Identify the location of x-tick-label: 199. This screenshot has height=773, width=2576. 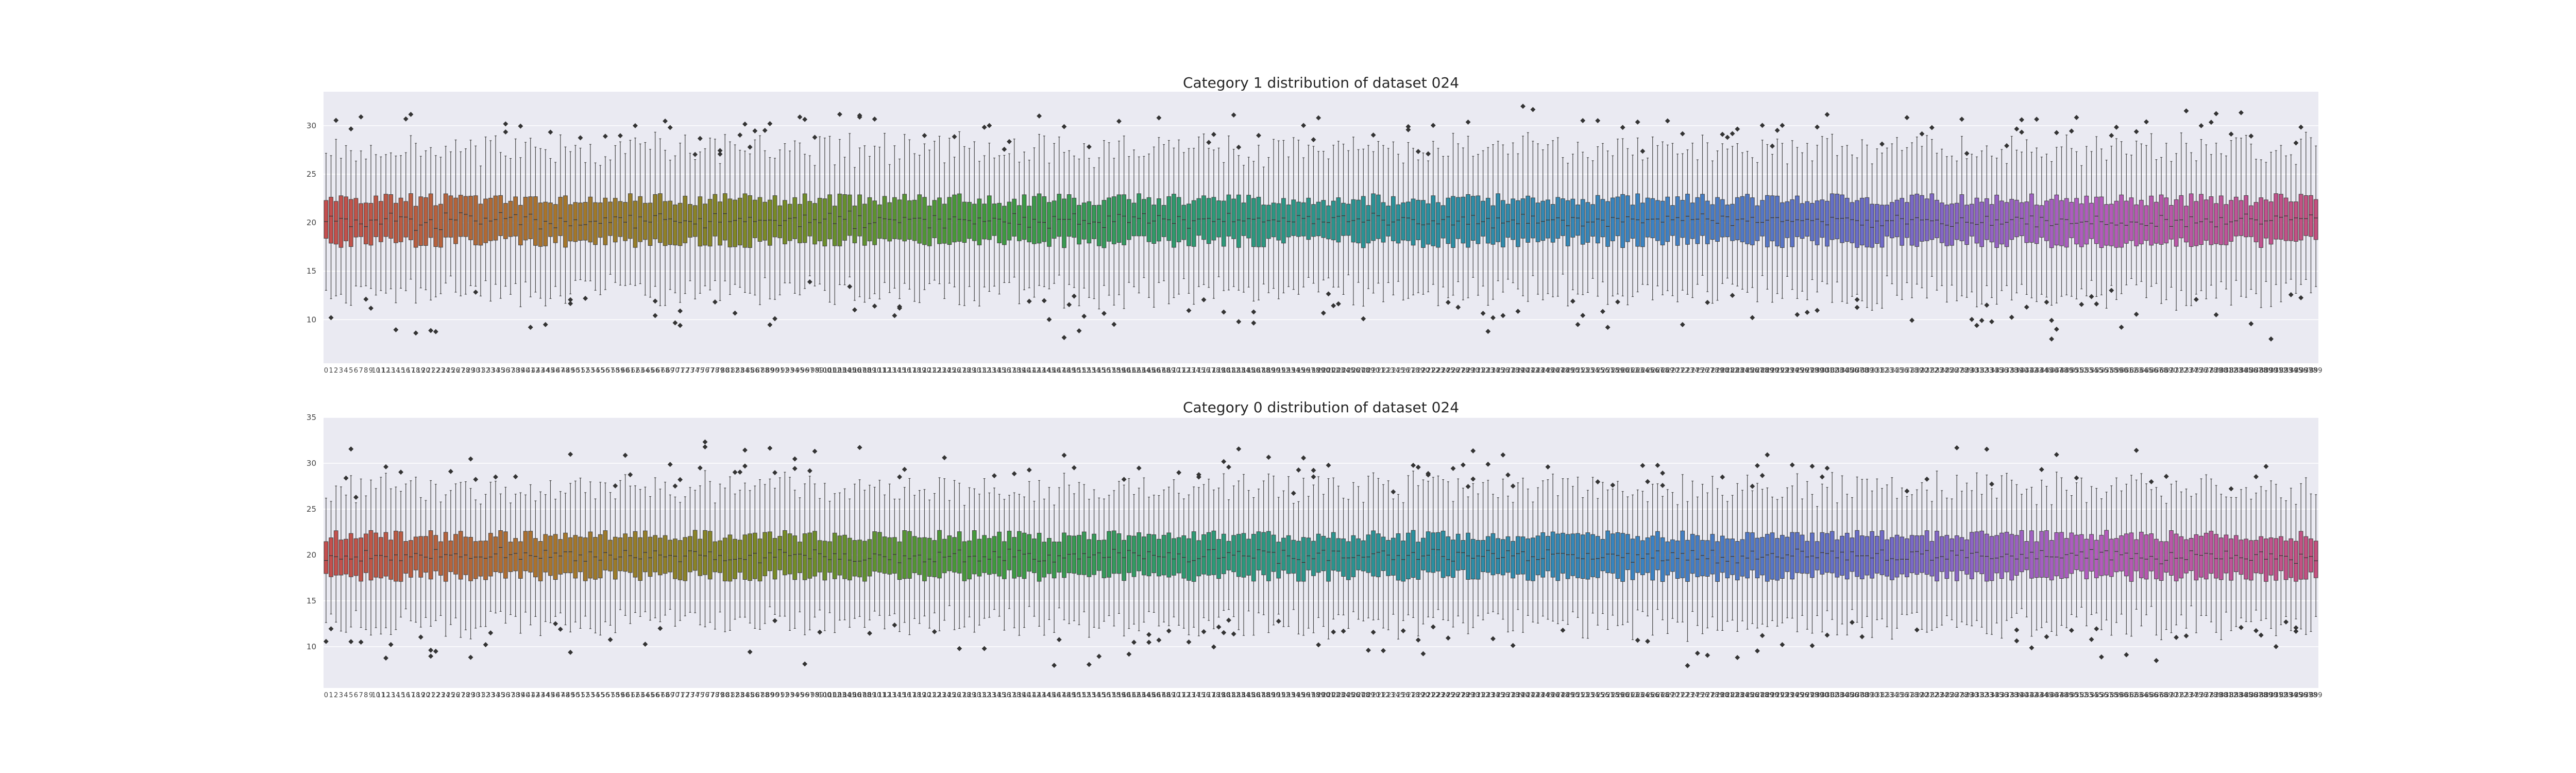
(1318, 371).